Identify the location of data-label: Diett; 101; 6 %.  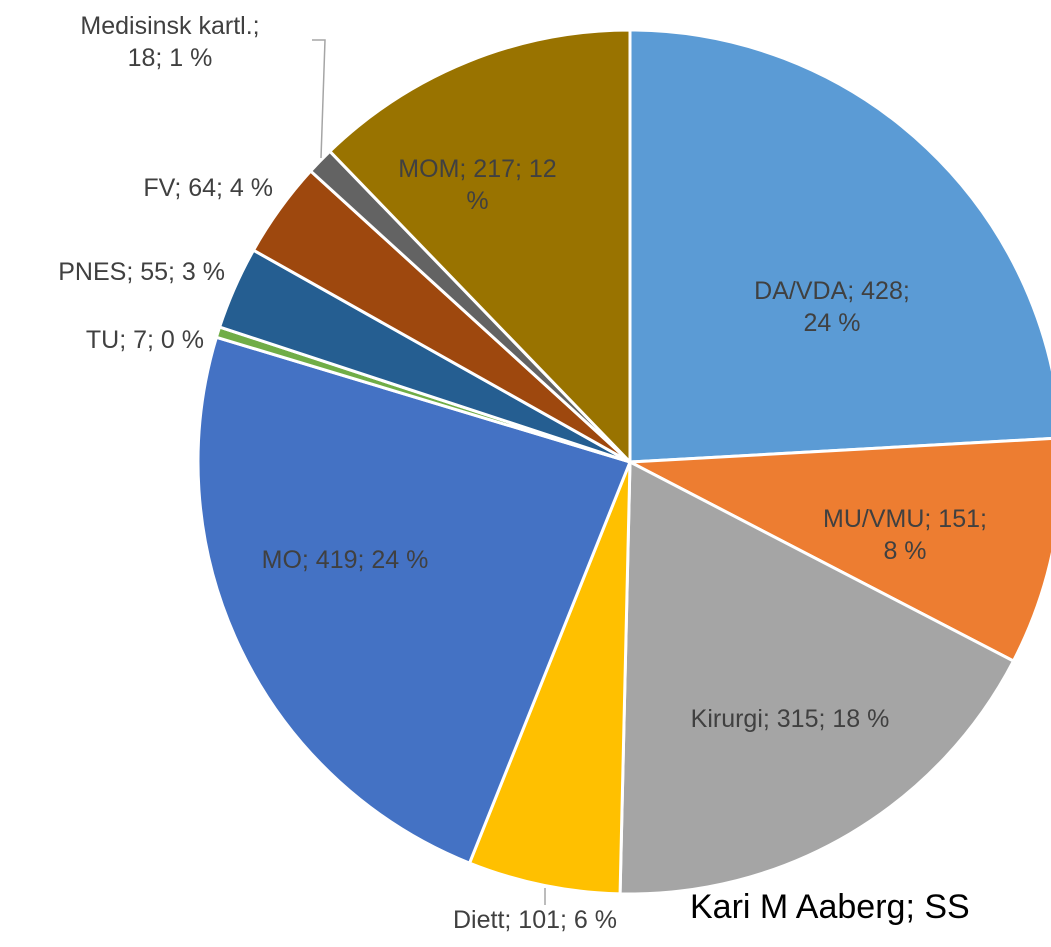
(535, 920).